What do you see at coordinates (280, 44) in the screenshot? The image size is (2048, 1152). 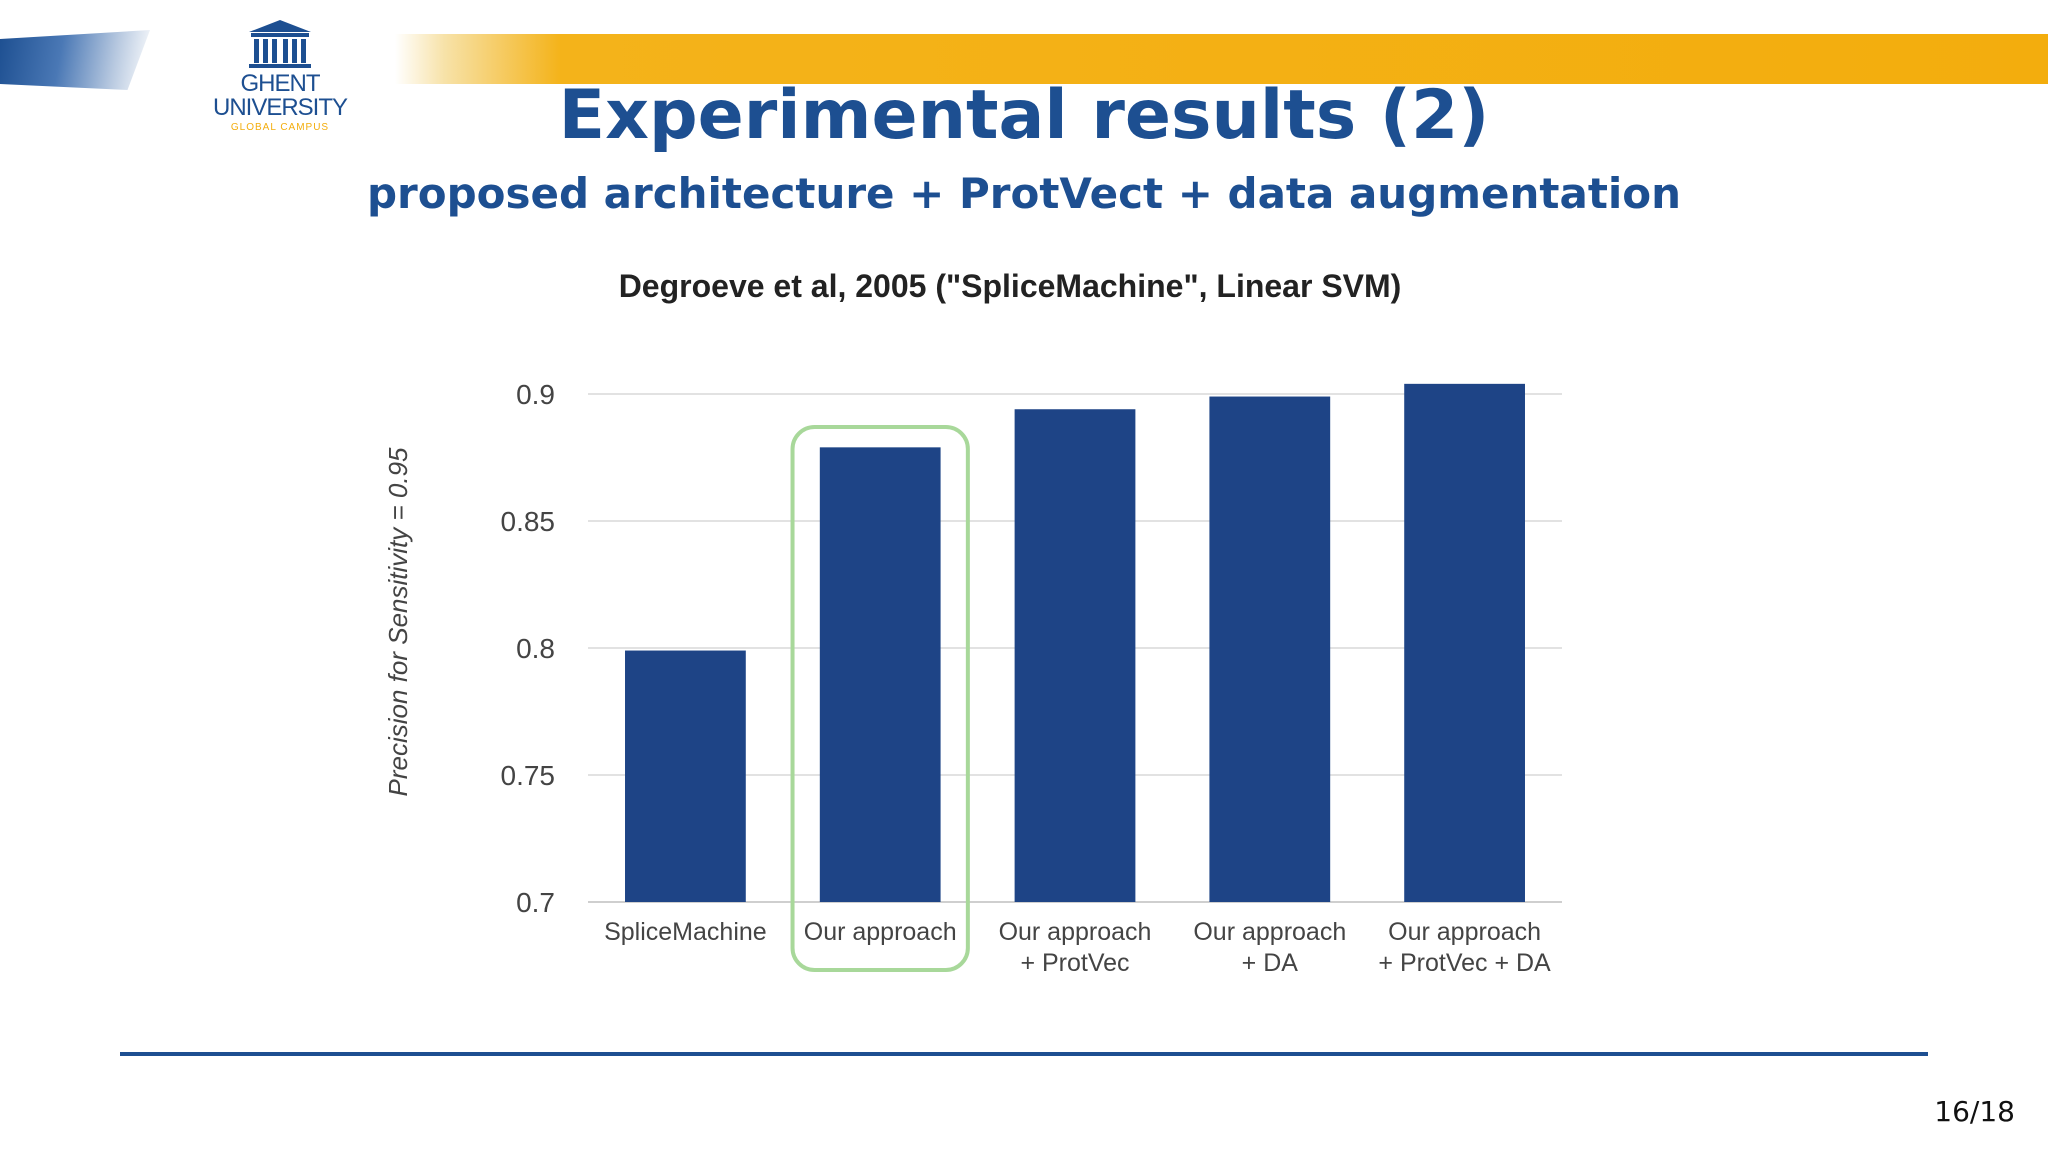 I see `university-building-icon` at bounding box center [280, 44].